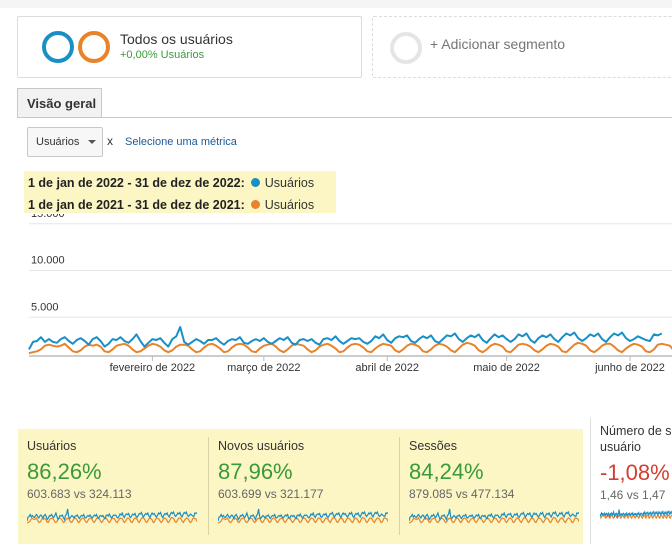 This screenshot has height=559, width=672. Describe the element at coordinates (620, 447) in the screenshot. I see `metric-title-line2: usuário` at that location.